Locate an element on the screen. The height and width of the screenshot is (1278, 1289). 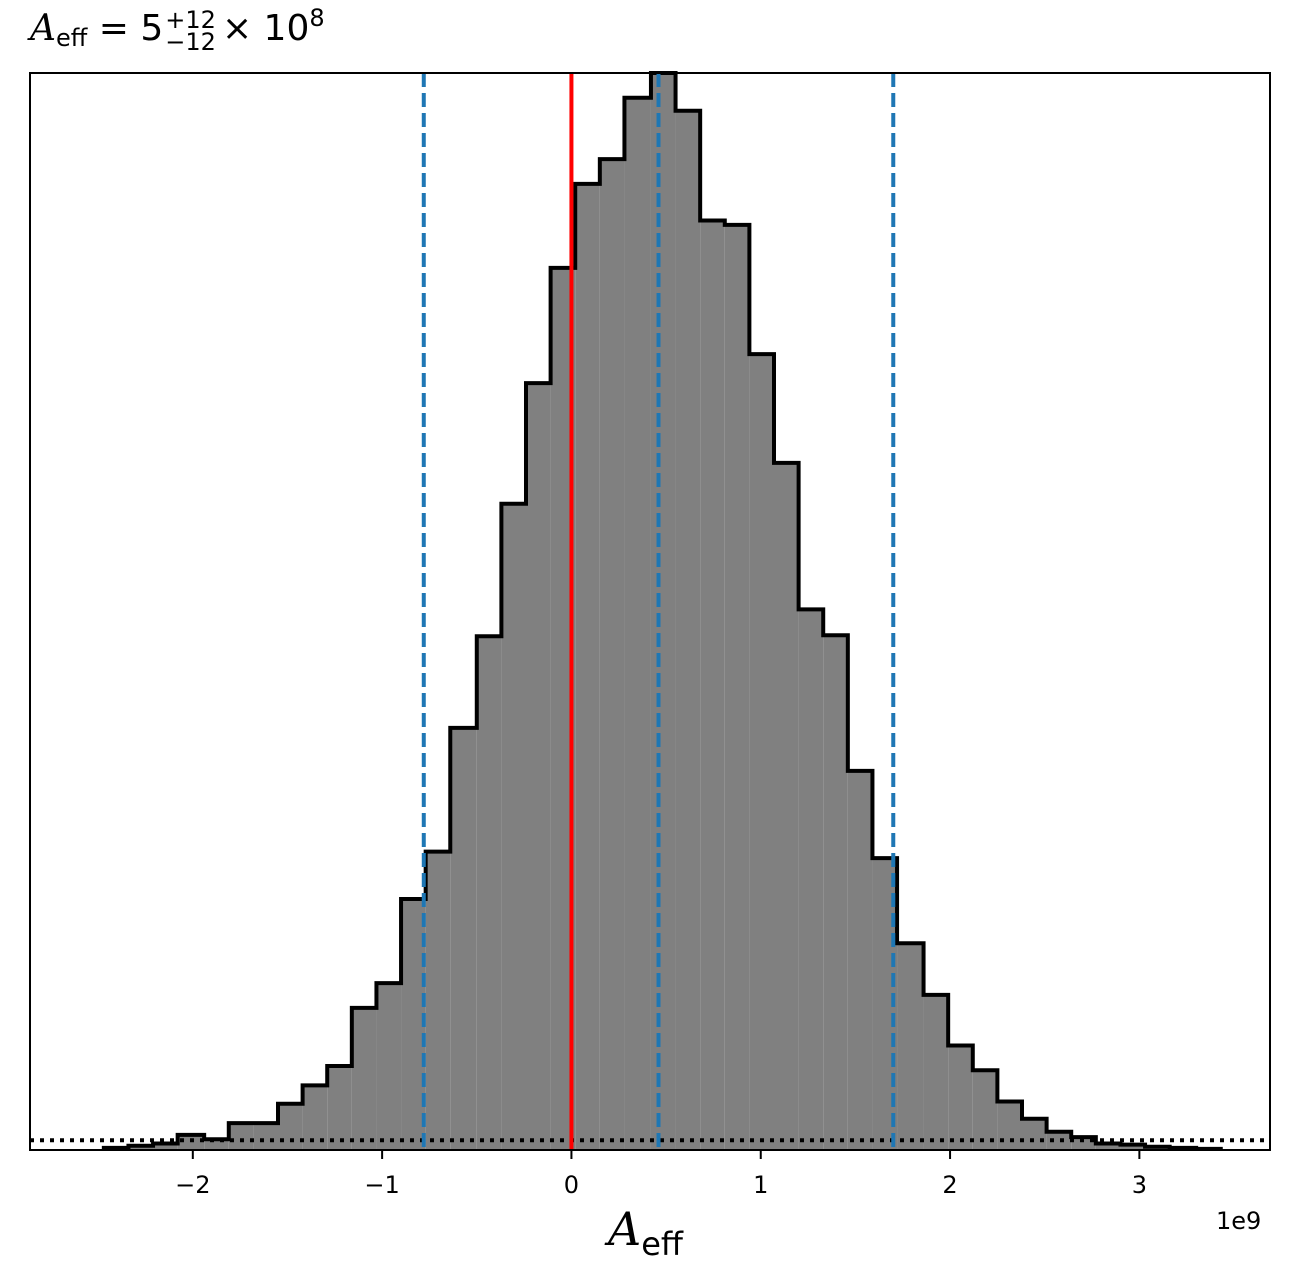
x-axis-label-subscript: eff is located at coordinates (662, 1244).